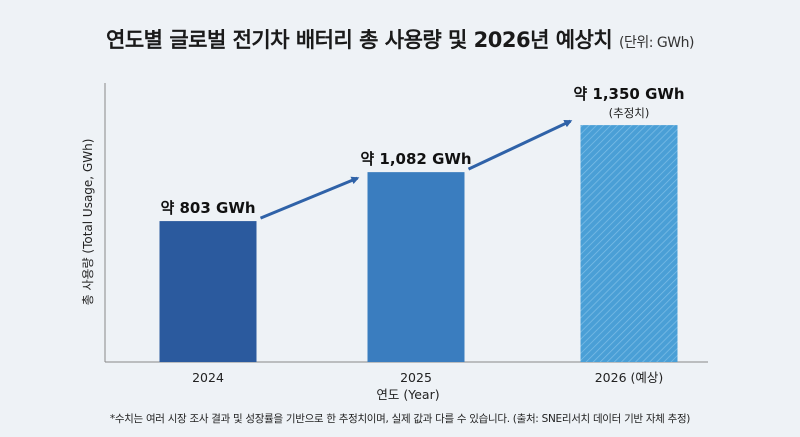  Describe the element at coordinates (628, 94) in the screenshot. I see `data-label: 약 1,350 GWh` at that location.